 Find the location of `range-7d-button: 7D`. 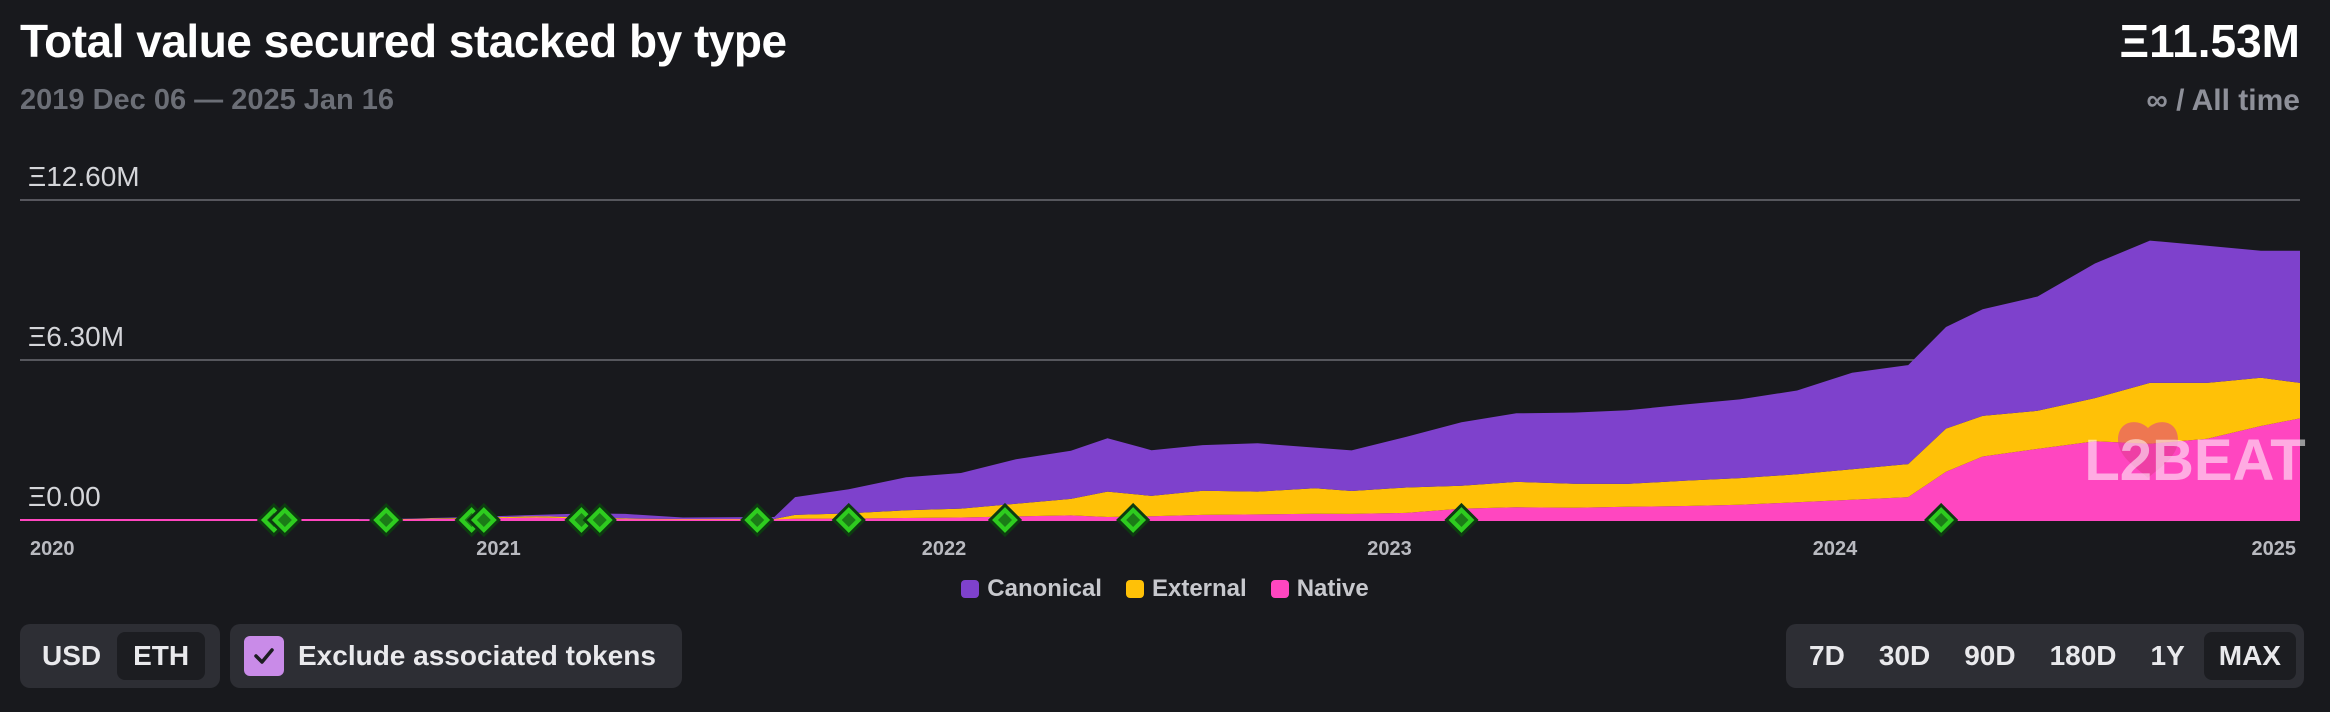

range-7d-button: 7D is located at coordinates (1827, 655).